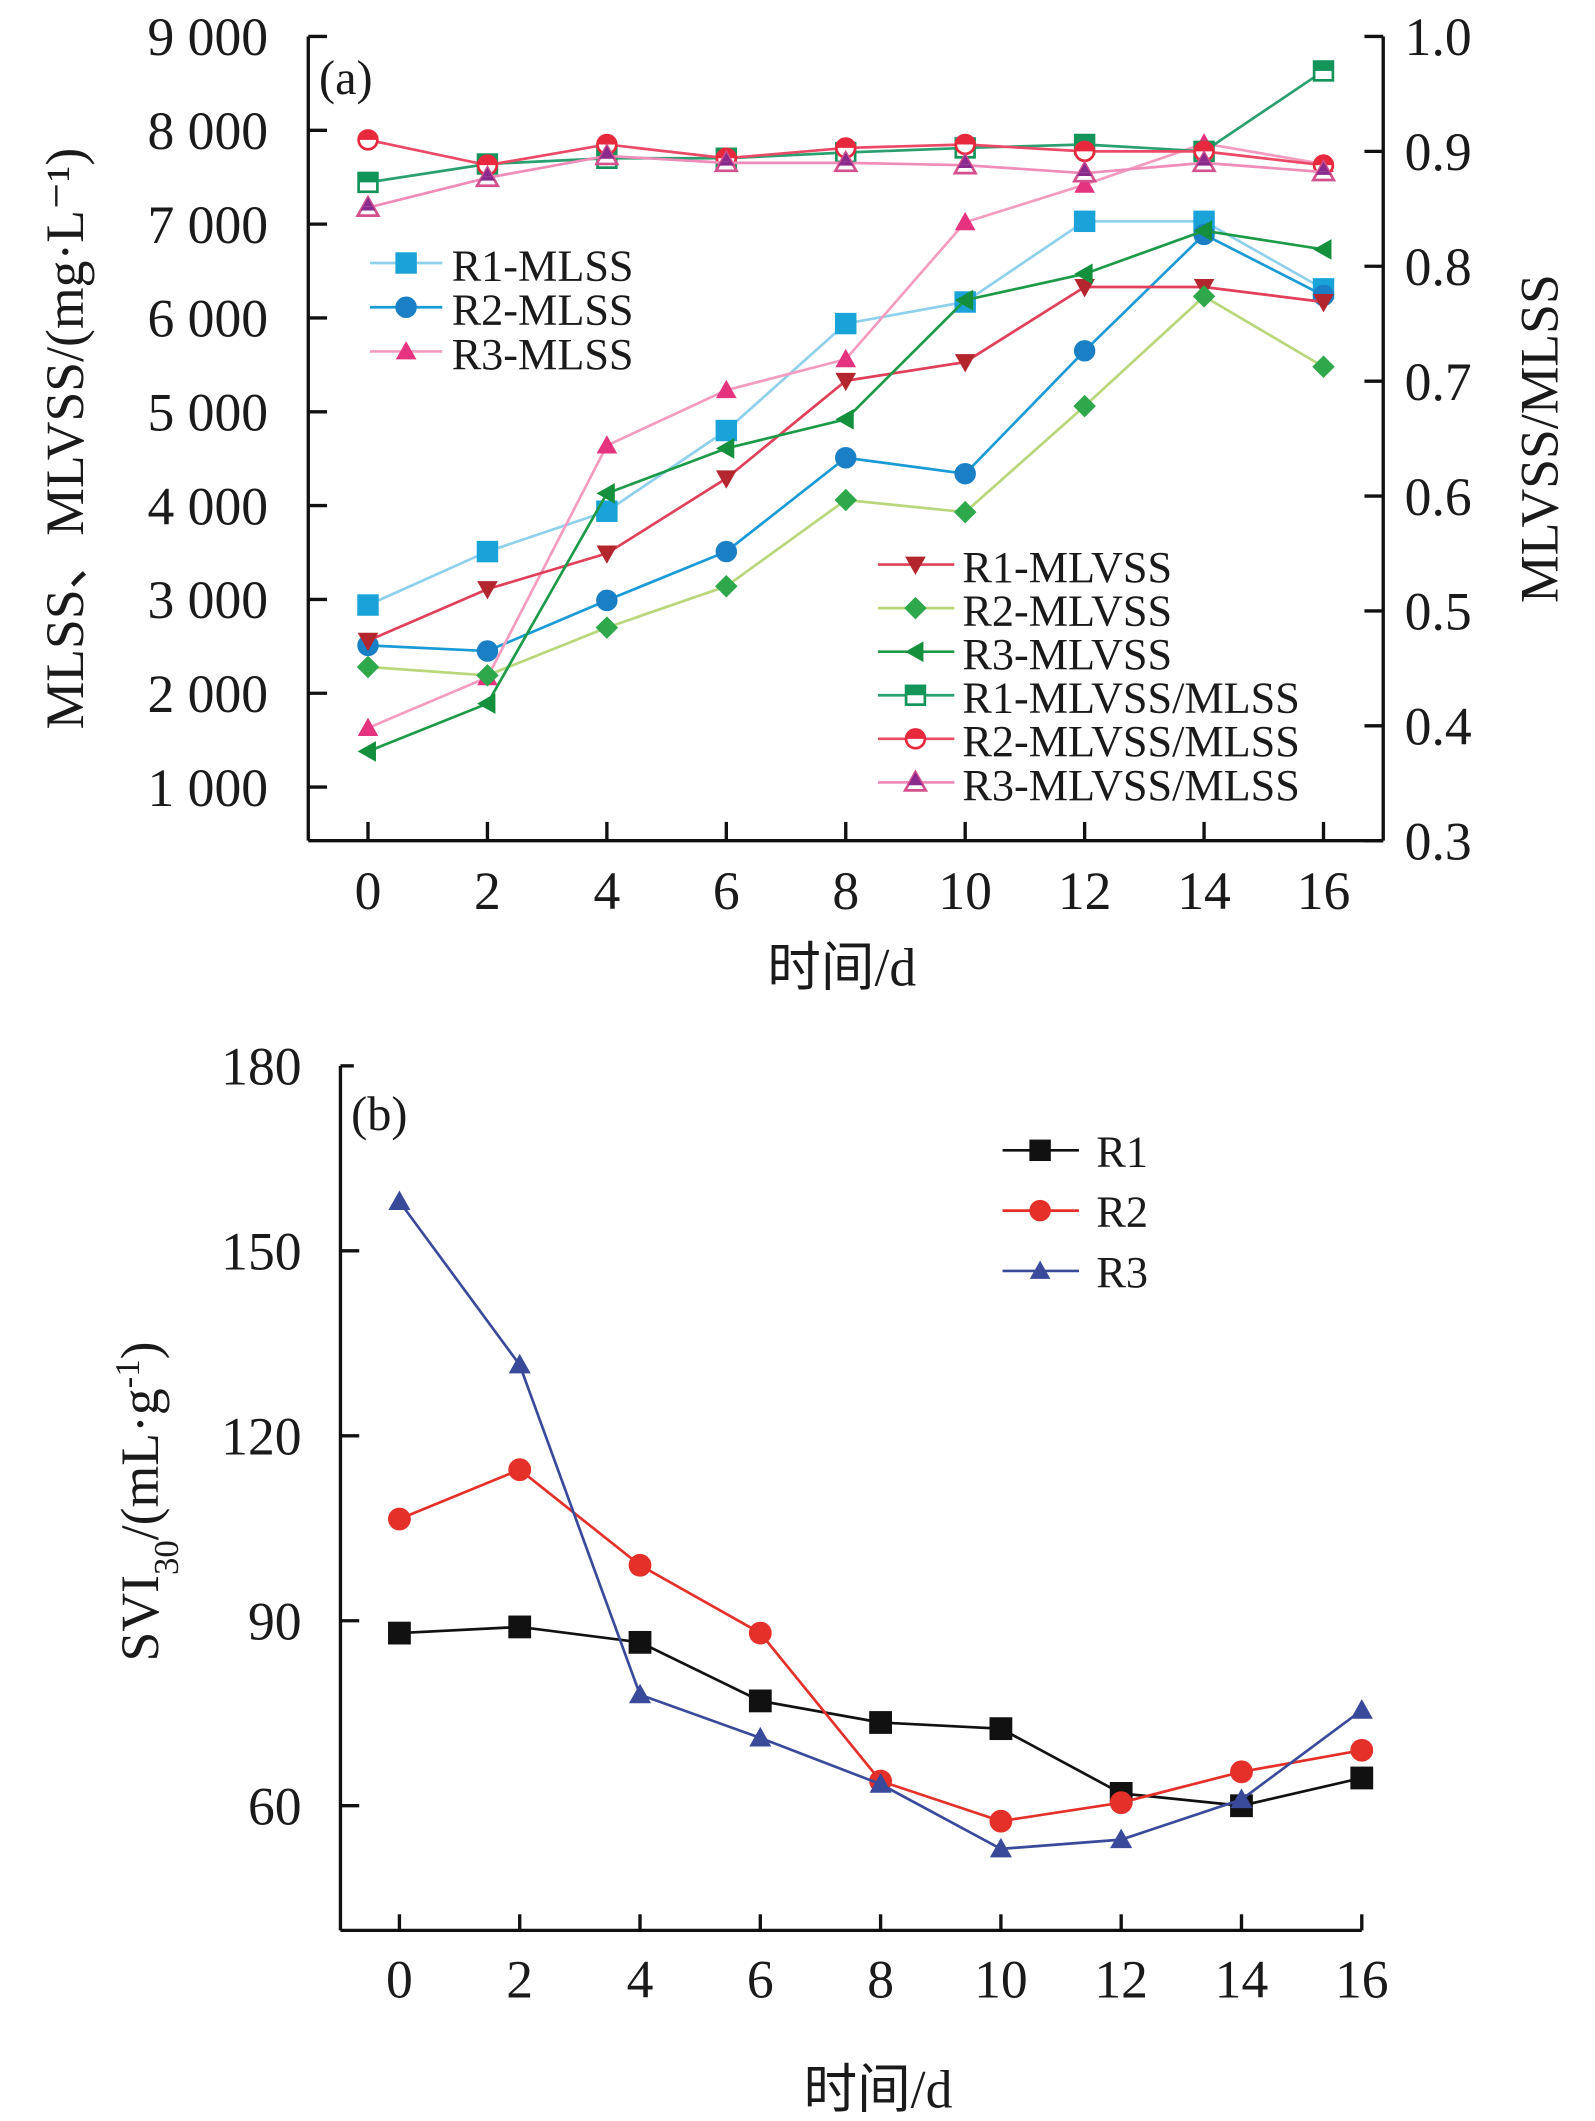  I want to click on legend-item-r1-mlvss-mlss: R1-MLVSS/MLSS, so click(1088, 698).